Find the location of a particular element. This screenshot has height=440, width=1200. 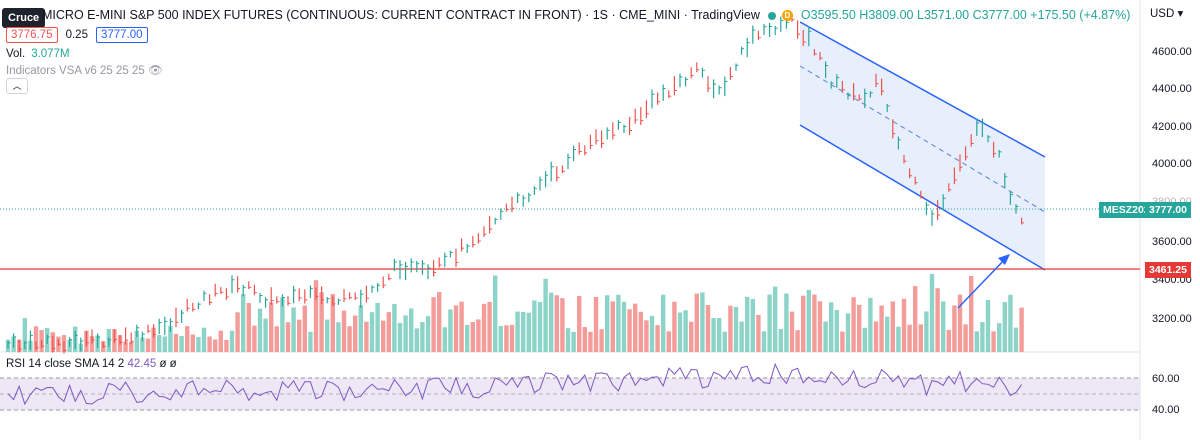

arrow-line is located at coordinates (983, 282).